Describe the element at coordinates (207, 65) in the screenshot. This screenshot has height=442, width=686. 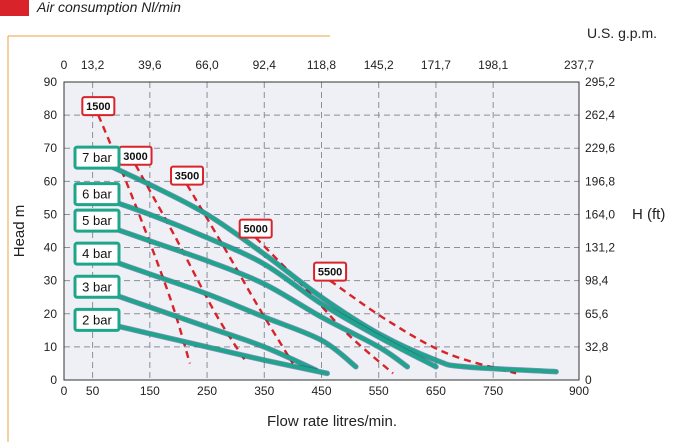
I see `top-tick-label: 66,0` at that location.